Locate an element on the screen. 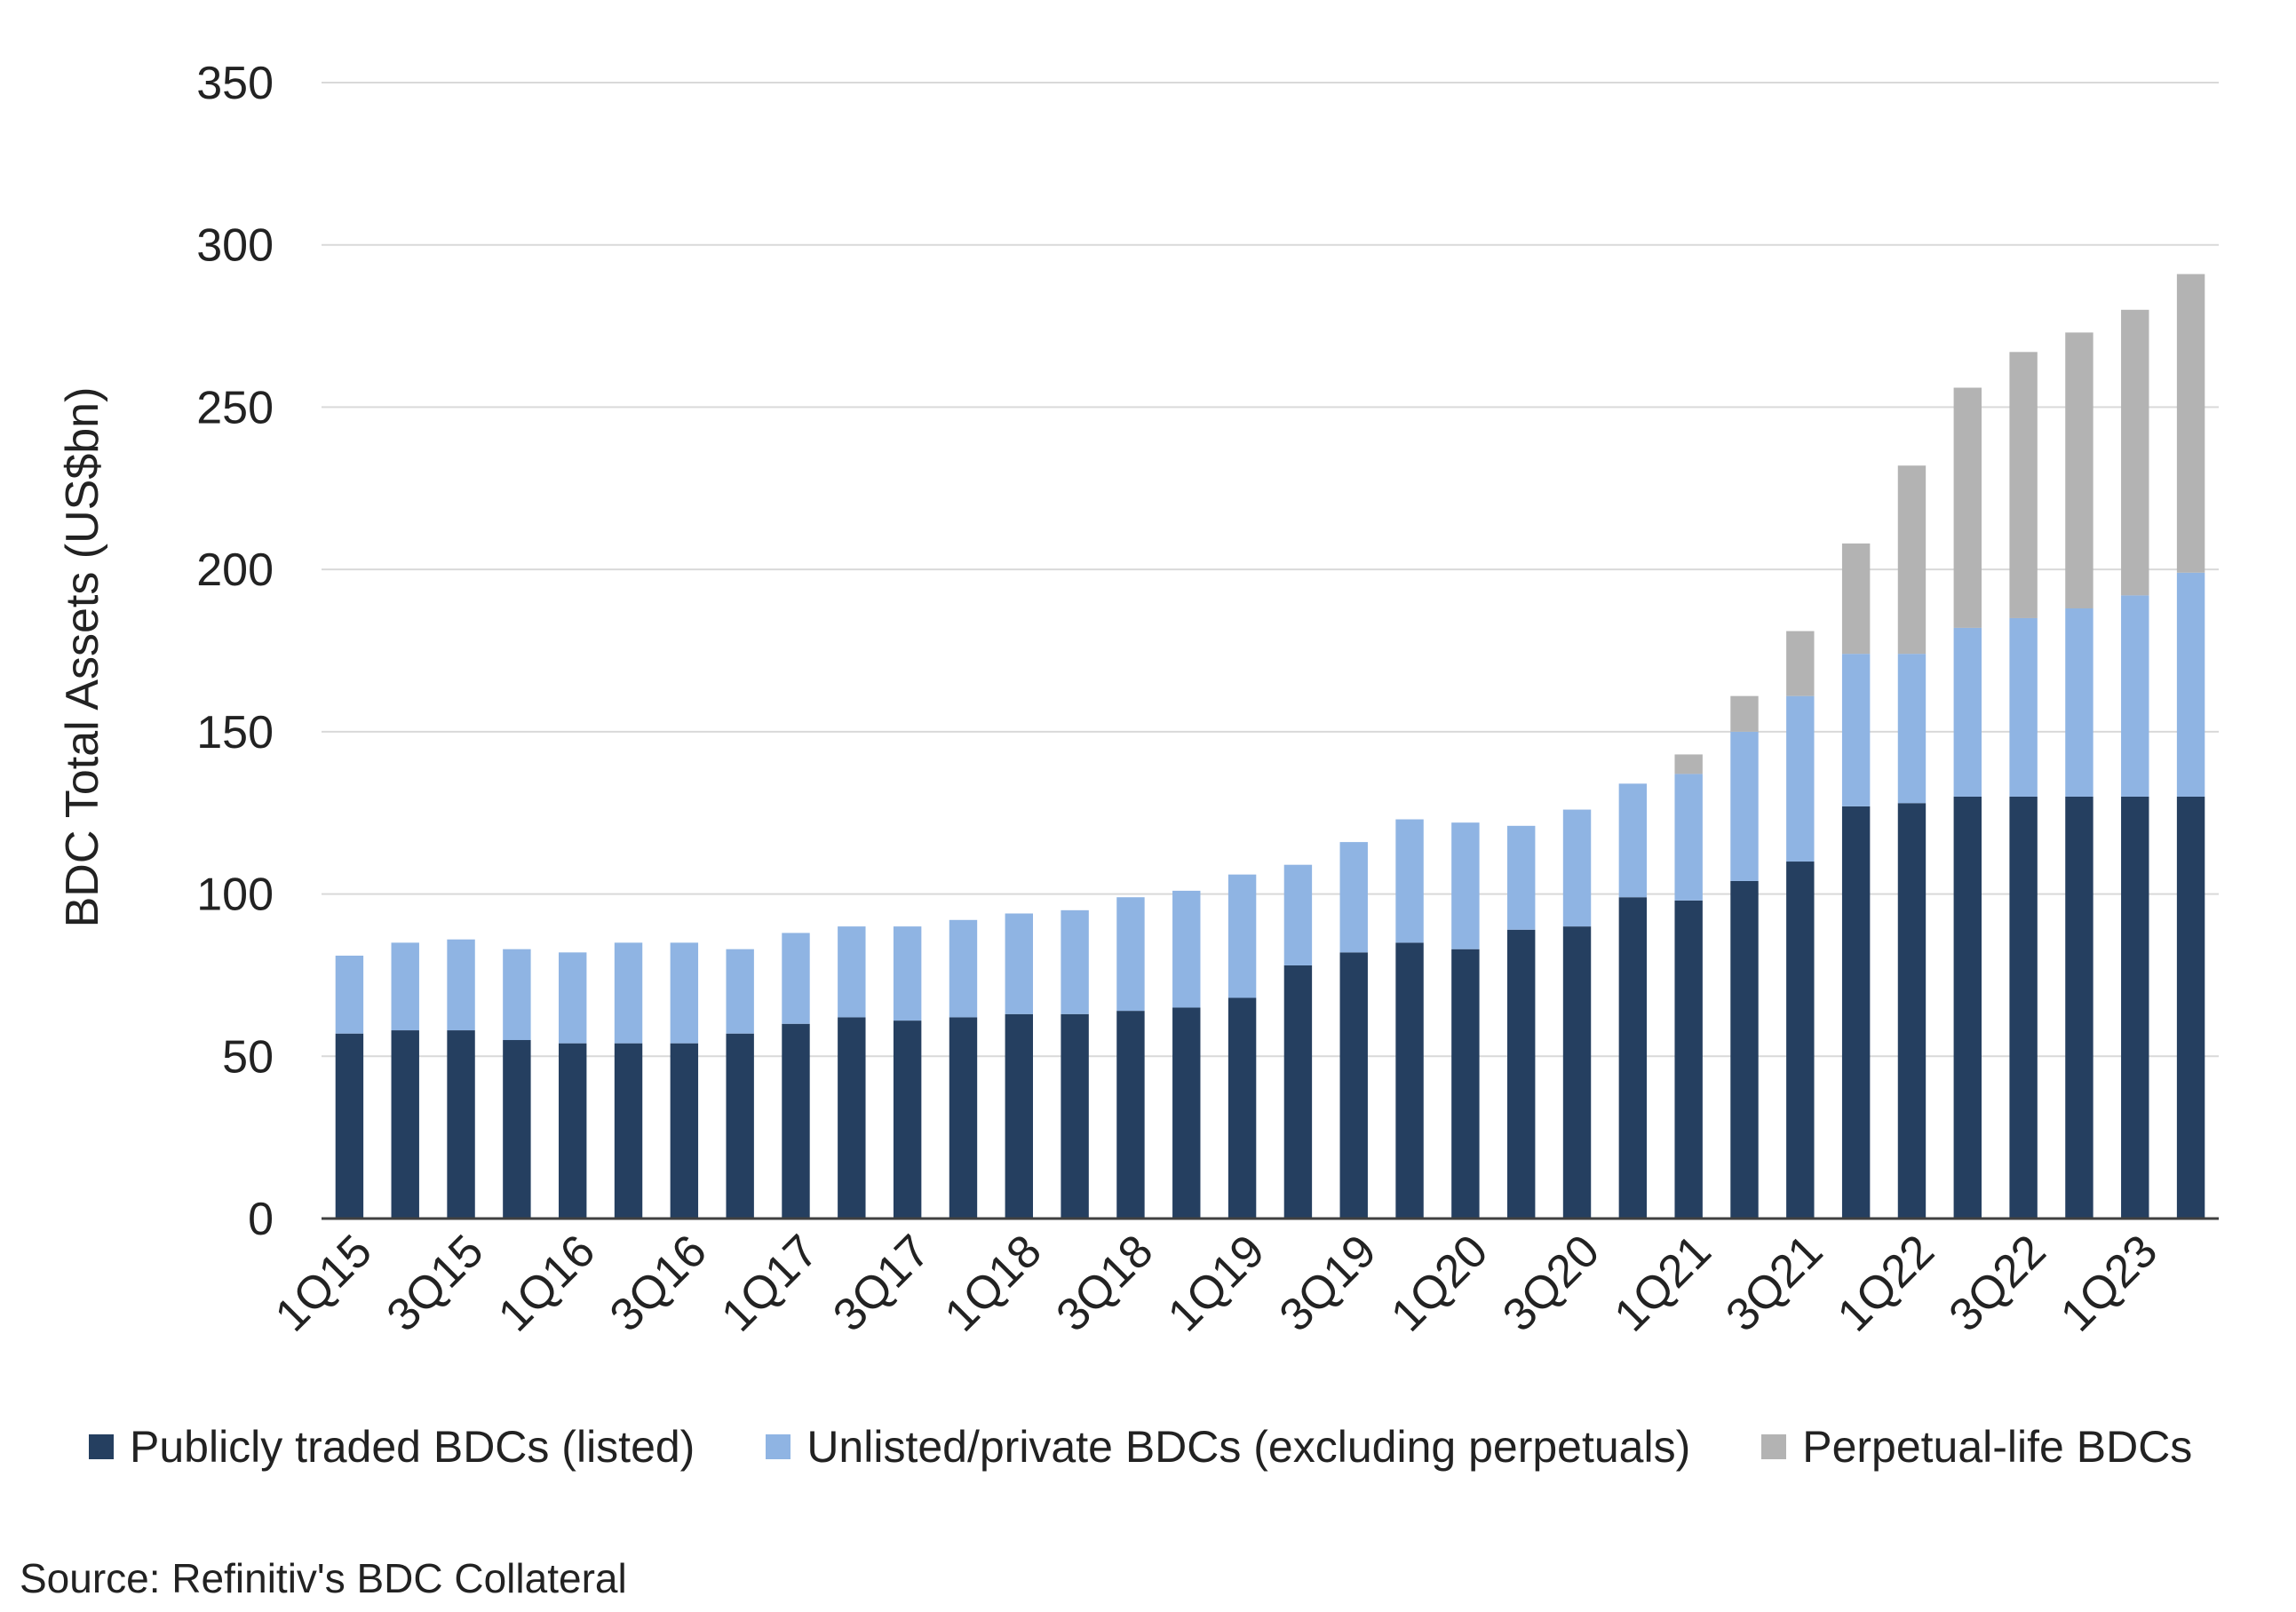 The image size is (2296, 1612). legend-label-listed: Publicly traded BDCs (listed) is located at coordinates (412, 1447).